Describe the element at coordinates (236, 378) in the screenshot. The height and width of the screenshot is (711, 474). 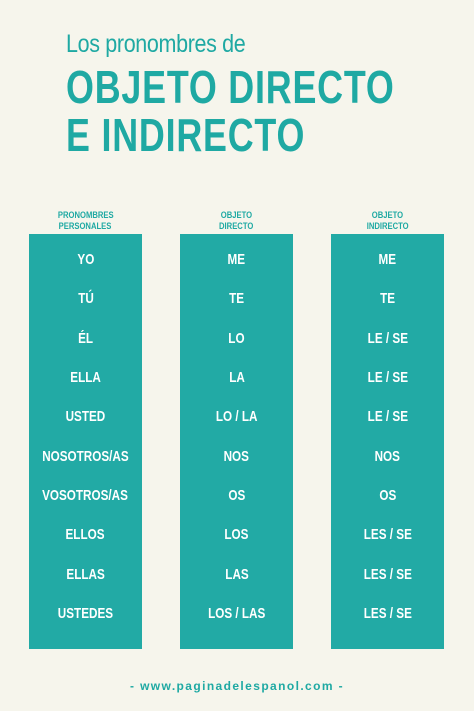
I see `table-cell: LA` at that location.